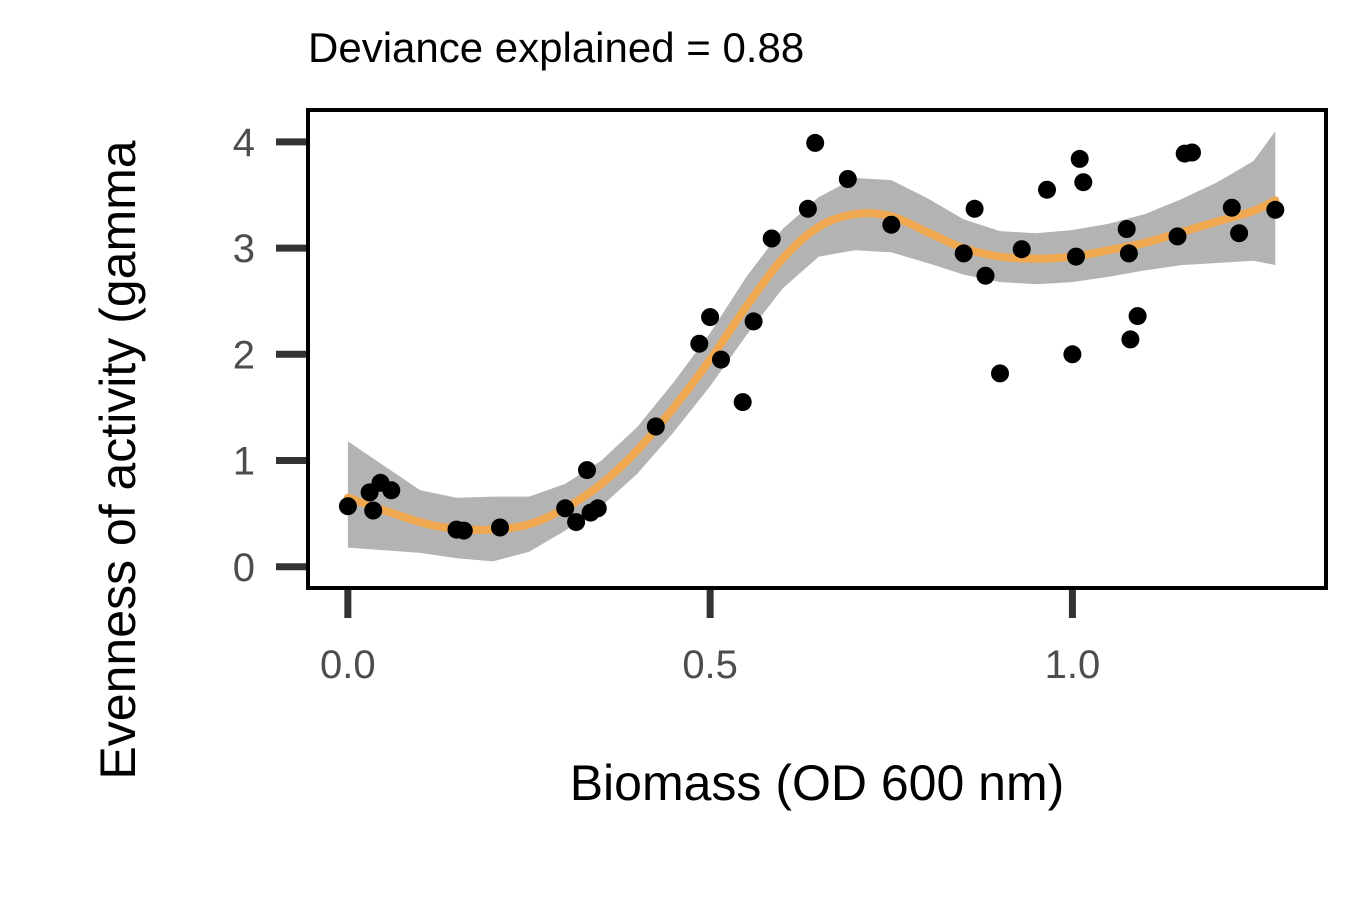  Describe the element at coordinates (556, 47) in the screenshot. I see `chart-subtitle: Deviance explained = 0.88` at that location.